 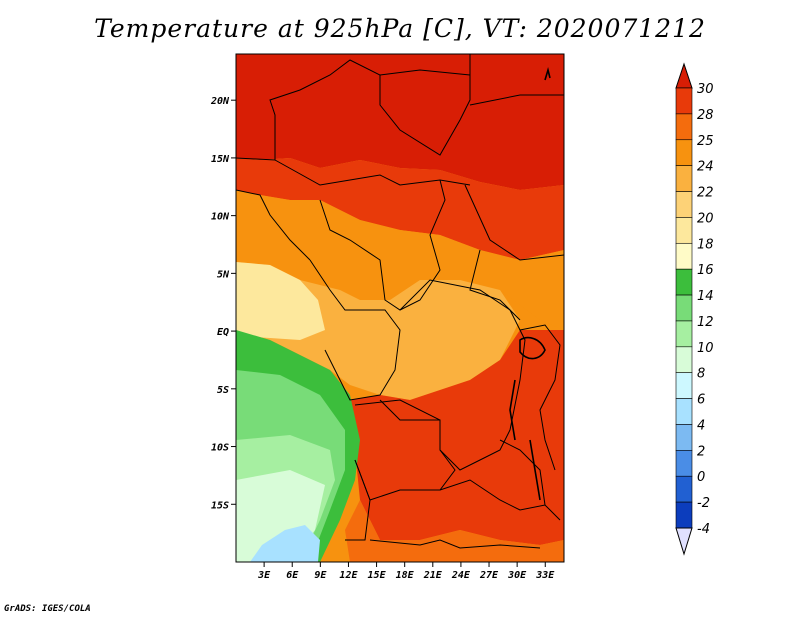 What do you see at coordinates (705, 270) in the screenshot?
I see `colorbar-label: 16` at bounding box center [705, 270].